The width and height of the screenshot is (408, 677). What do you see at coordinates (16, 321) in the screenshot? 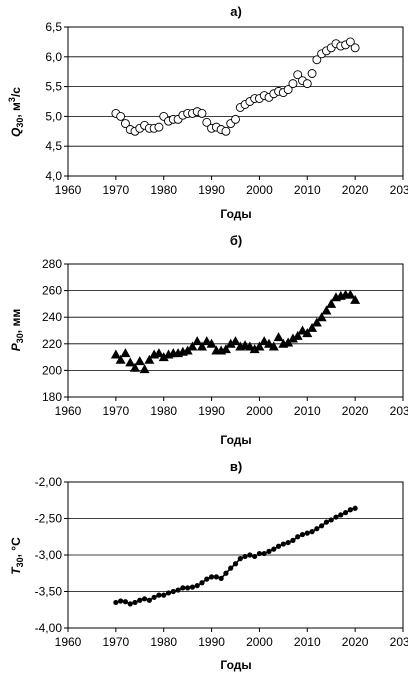
I see `y-axis-unit: , мм` at bounding box center [16, 321].